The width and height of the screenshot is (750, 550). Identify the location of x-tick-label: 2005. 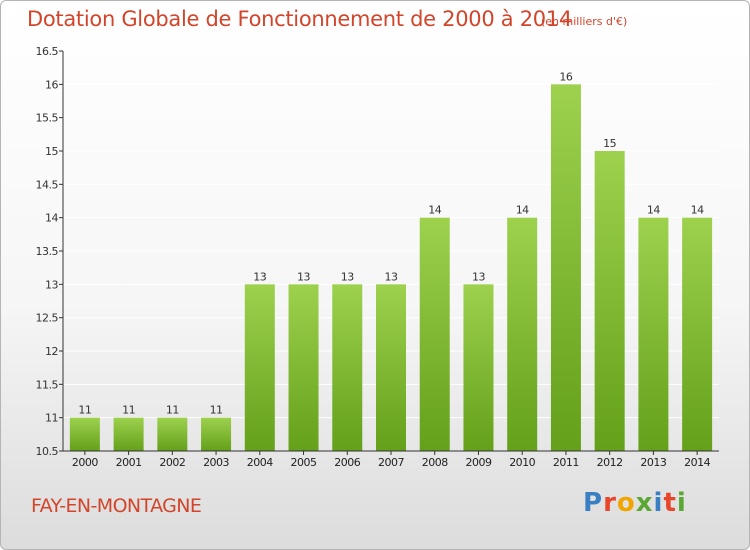
(304, 462).